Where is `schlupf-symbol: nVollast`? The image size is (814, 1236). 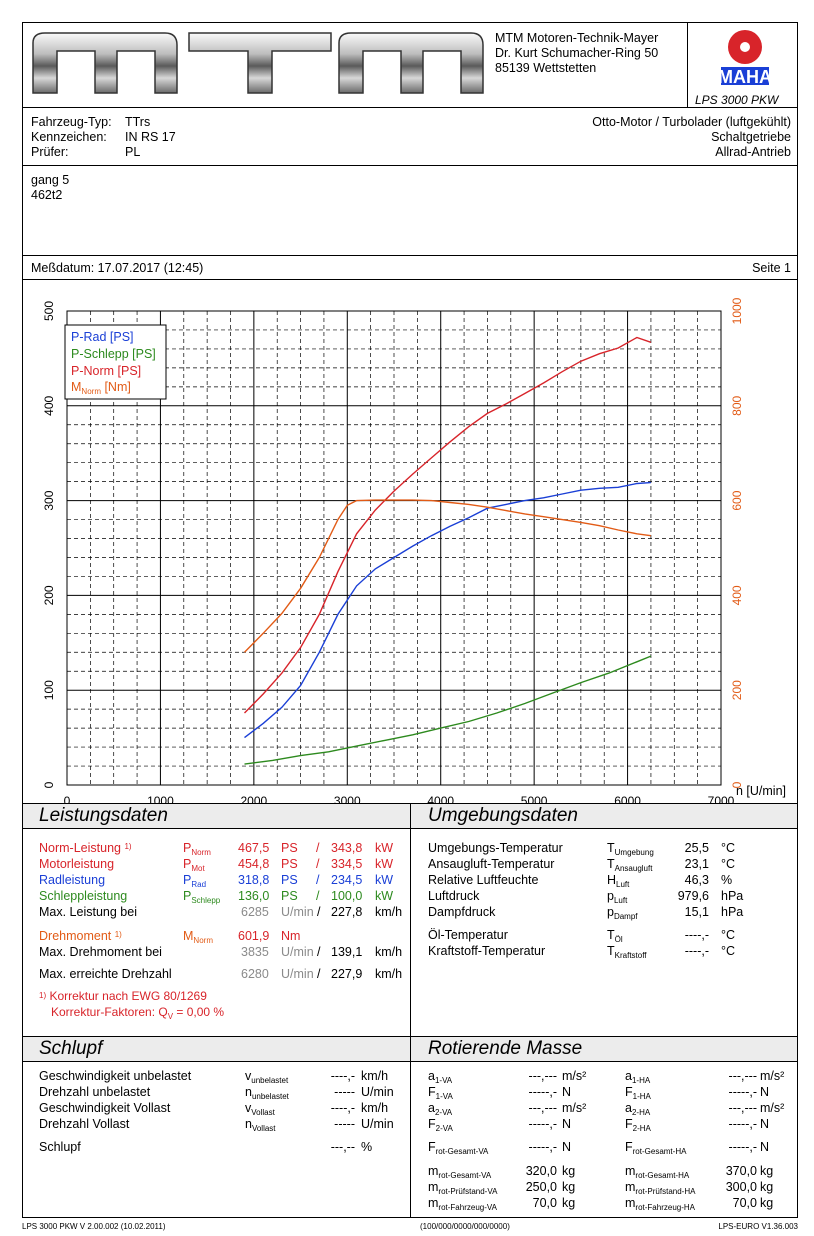
schlupf-symbol: nVollast is located at coordinates (260, 1125).